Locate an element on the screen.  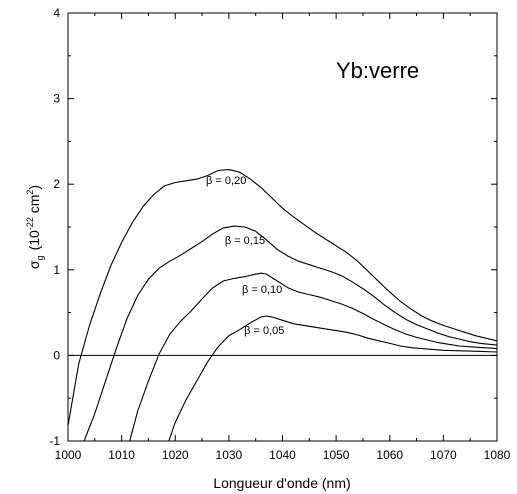
x-tick-label: 1010 is located at coordinates (121, 455).